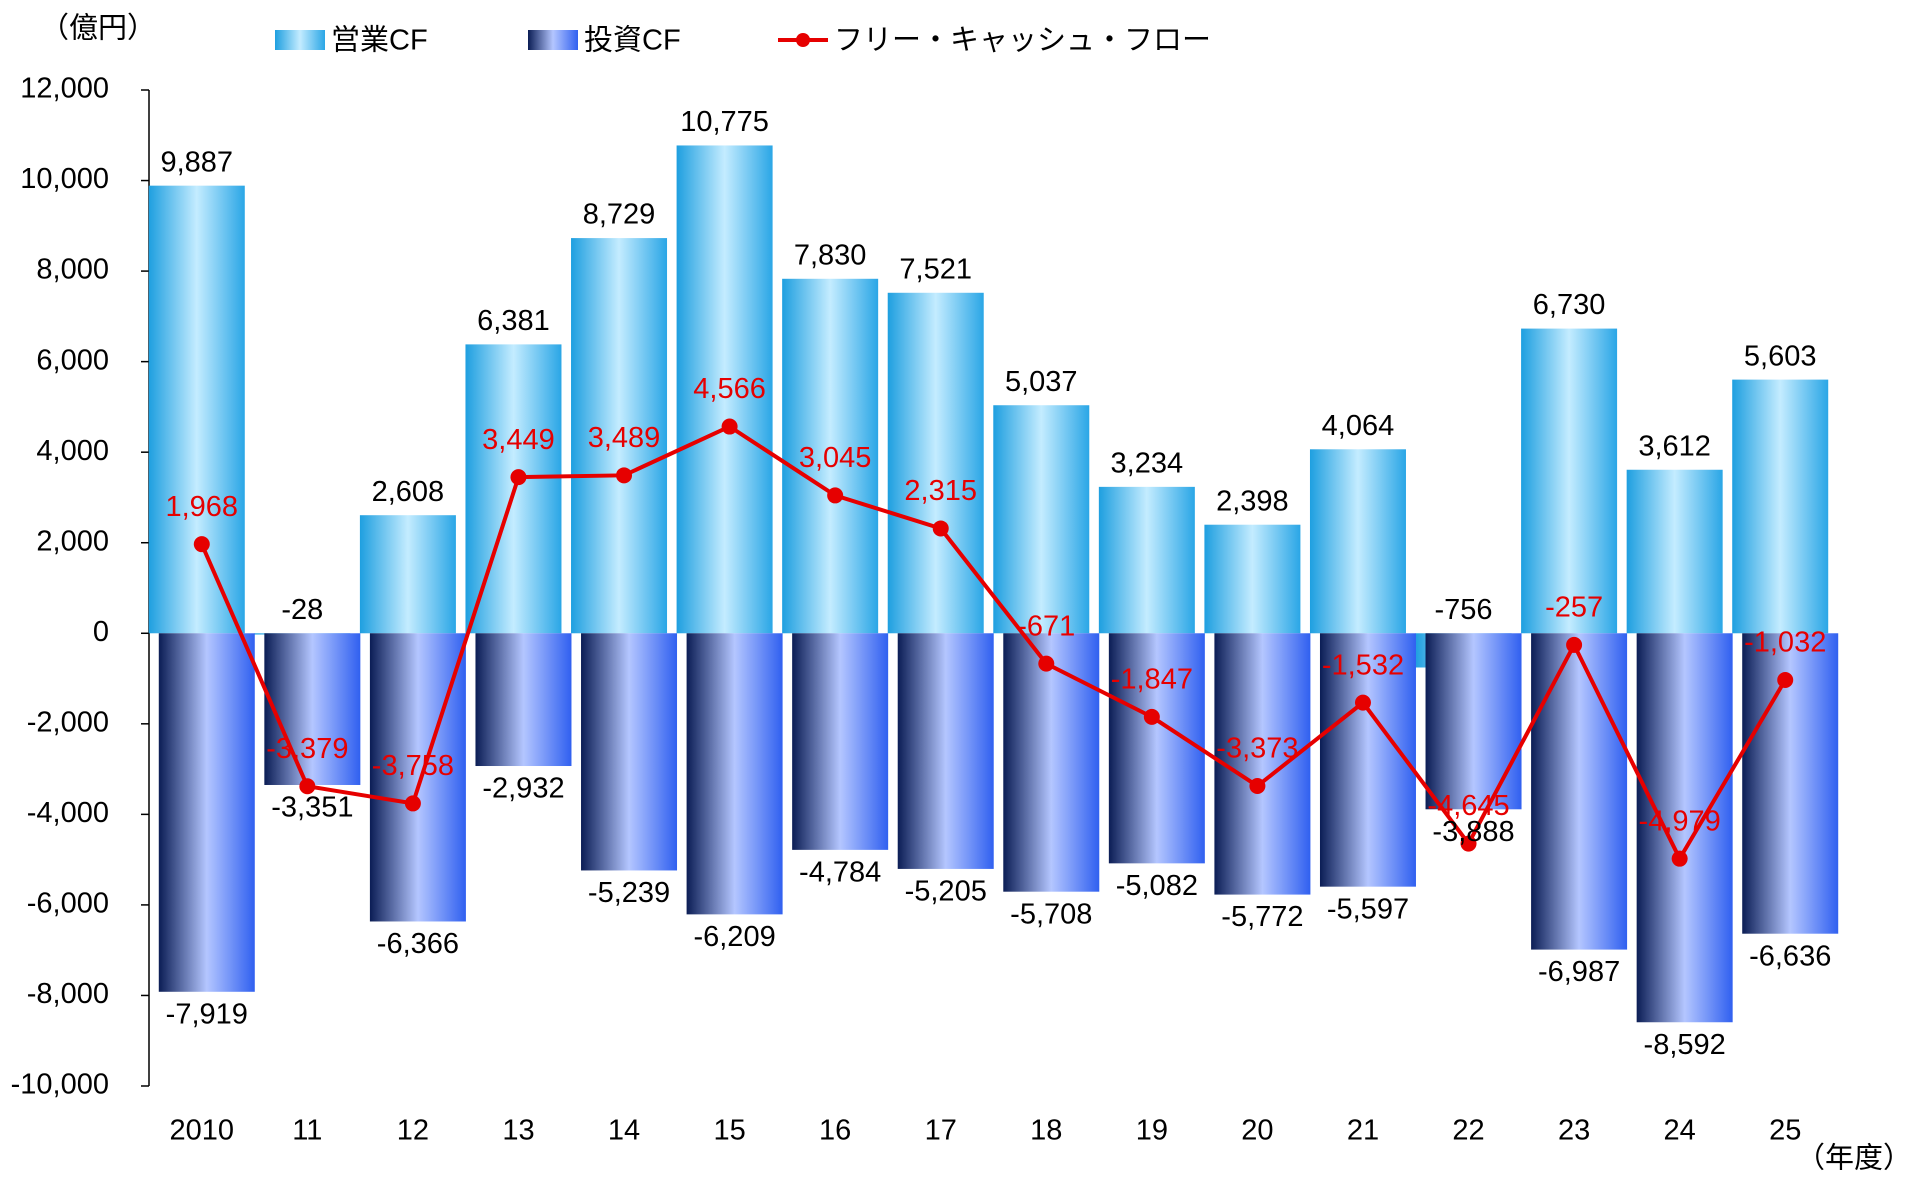 The image size is (1915, 1179). I want to click on value-label: -5,708, so click(1051, 914).